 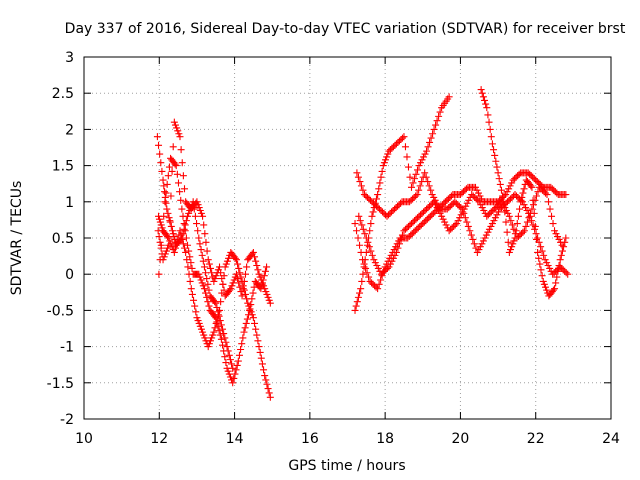 What do you see at coordinates (461, 439) in the screenshot?
I see `x-tick-label: 20` at bounding box center [461, 439].